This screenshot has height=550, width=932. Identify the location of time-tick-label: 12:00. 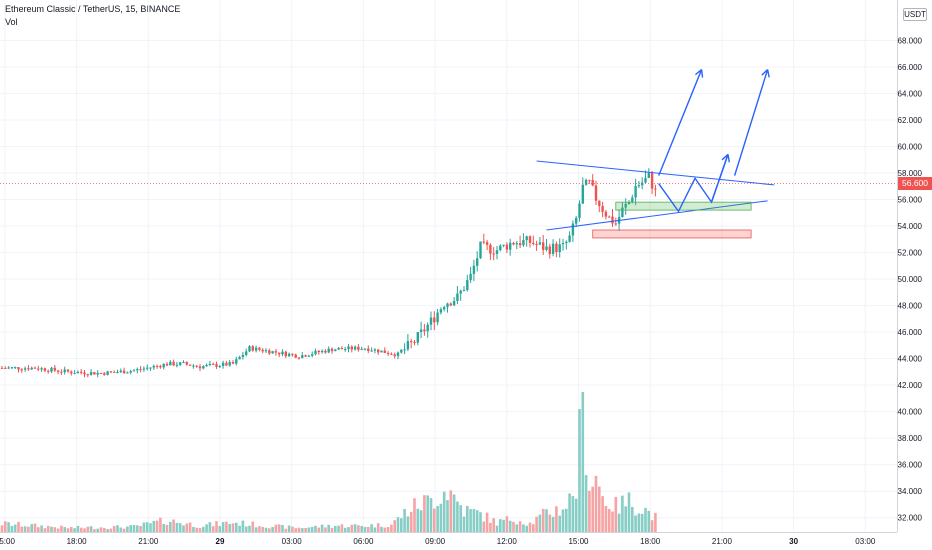
(507, 541).